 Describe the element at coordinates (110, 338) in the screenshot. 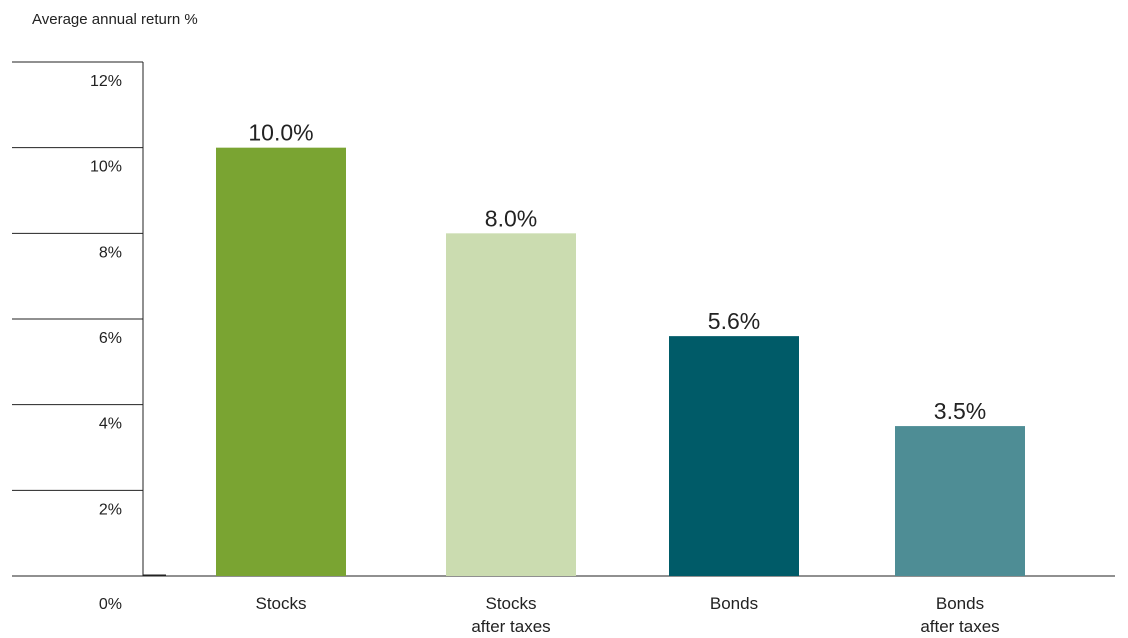

I see `y-tick-label: 6%` at that location.